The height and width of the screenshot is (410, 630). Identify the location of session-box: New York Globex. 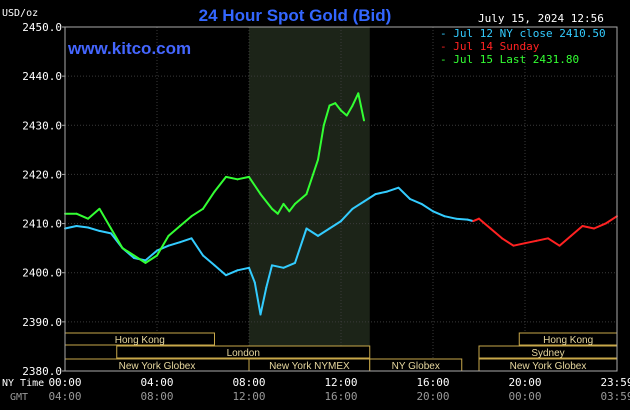
(548, 365).